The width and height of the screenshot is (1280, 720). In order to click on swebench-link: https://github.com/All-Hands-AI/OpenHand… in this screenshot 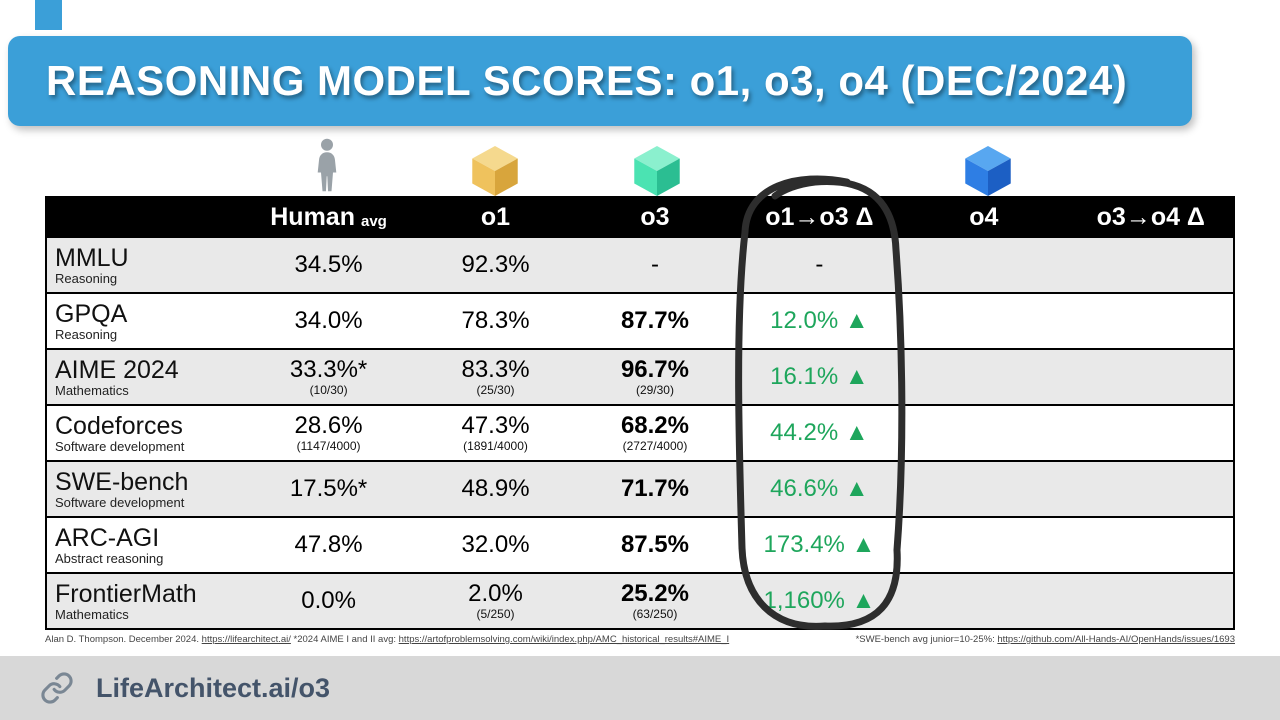, I will do `click(1116, 639)`.